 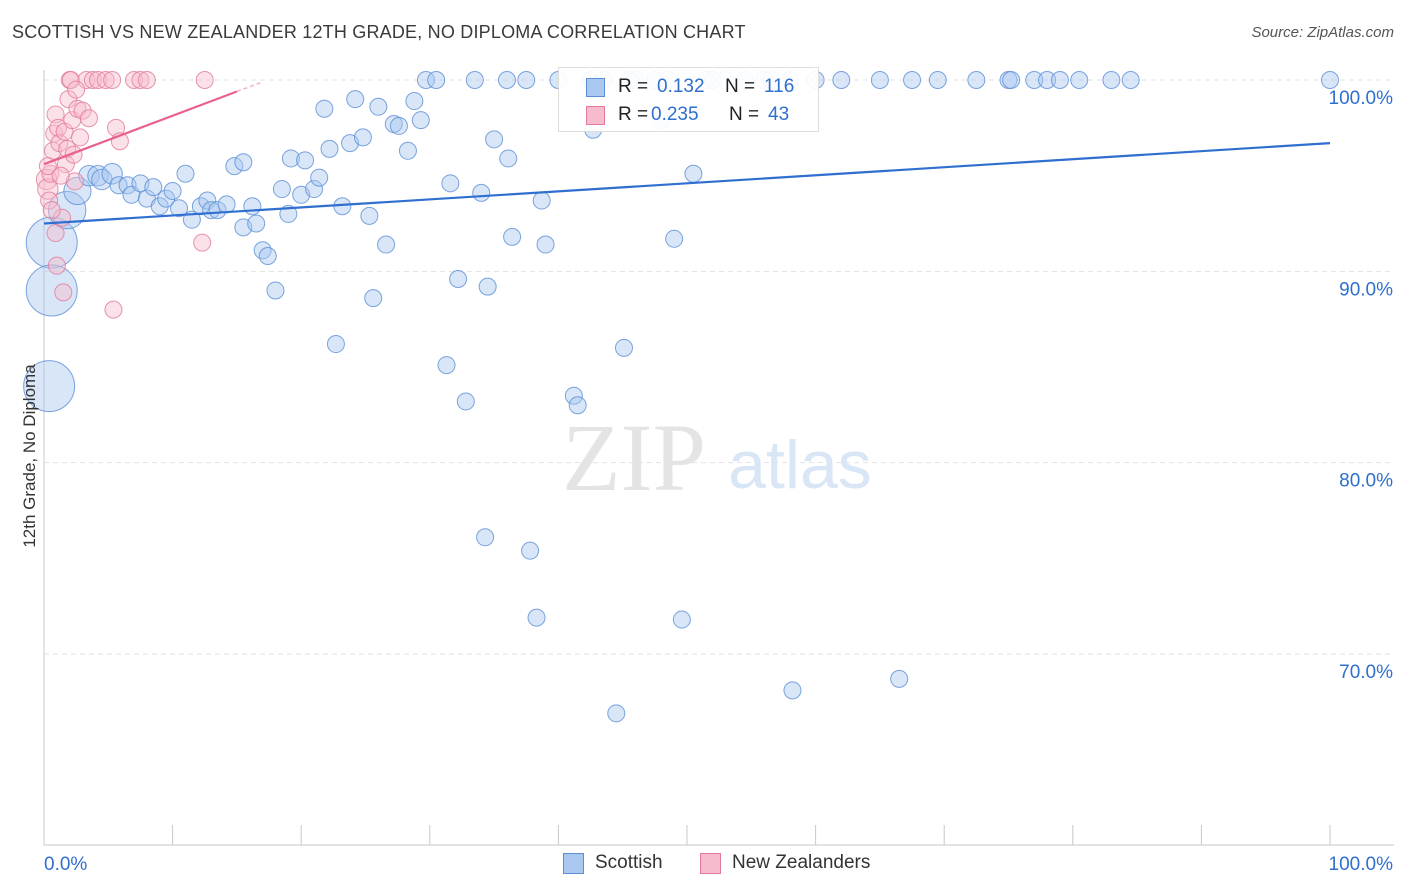 What do you see at coordinates (1366, 289) in the screenshot?
I see `y-tick-label-2: 90.0%` at bounding box center [1366, 289].